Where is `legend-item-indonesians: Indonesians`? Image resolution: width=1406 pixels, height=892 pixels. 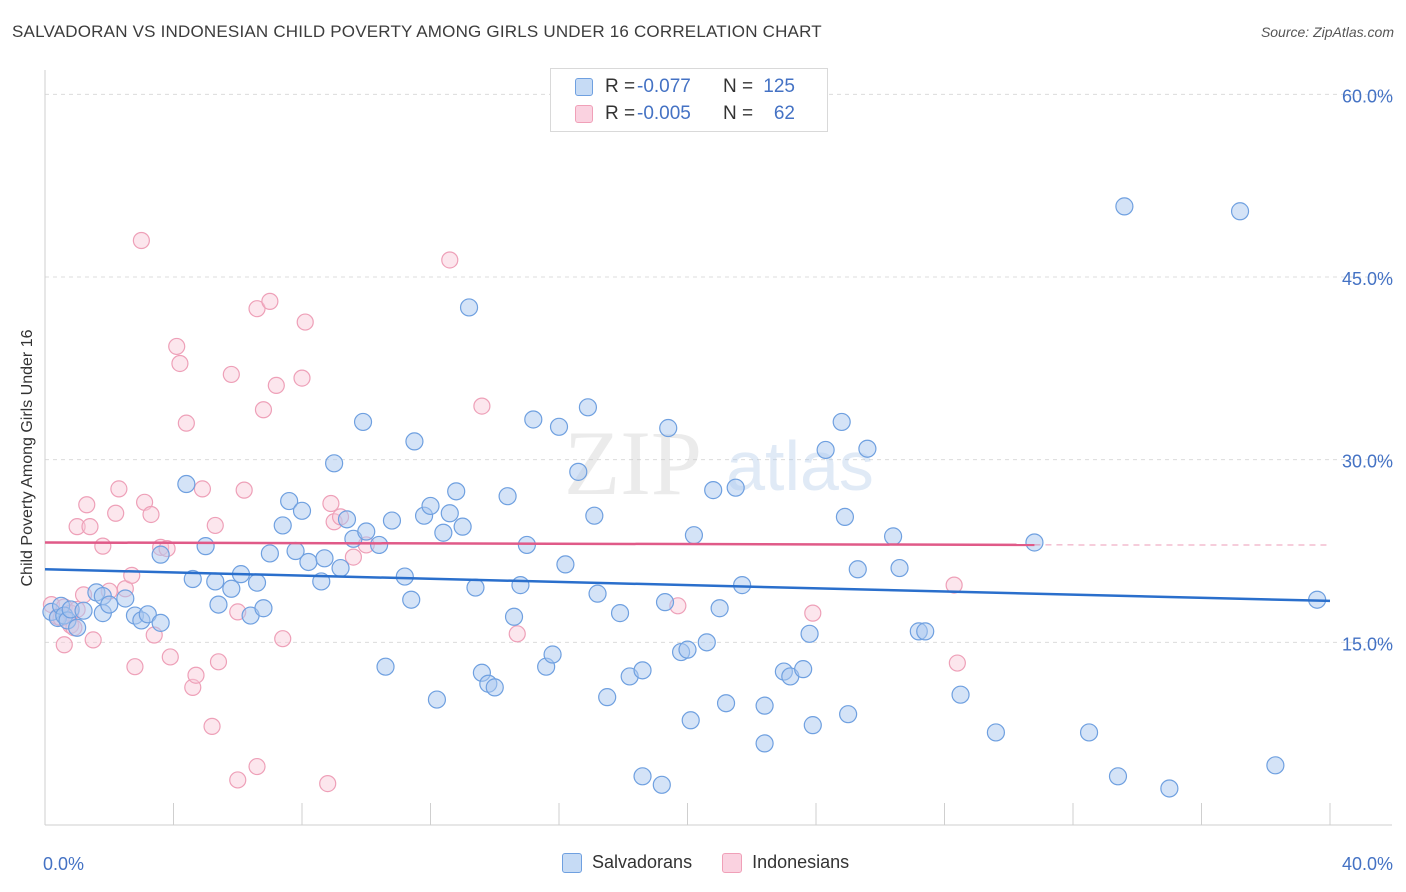 legend-item-indonesians: Indonesians is located at coordinates (785, 862).